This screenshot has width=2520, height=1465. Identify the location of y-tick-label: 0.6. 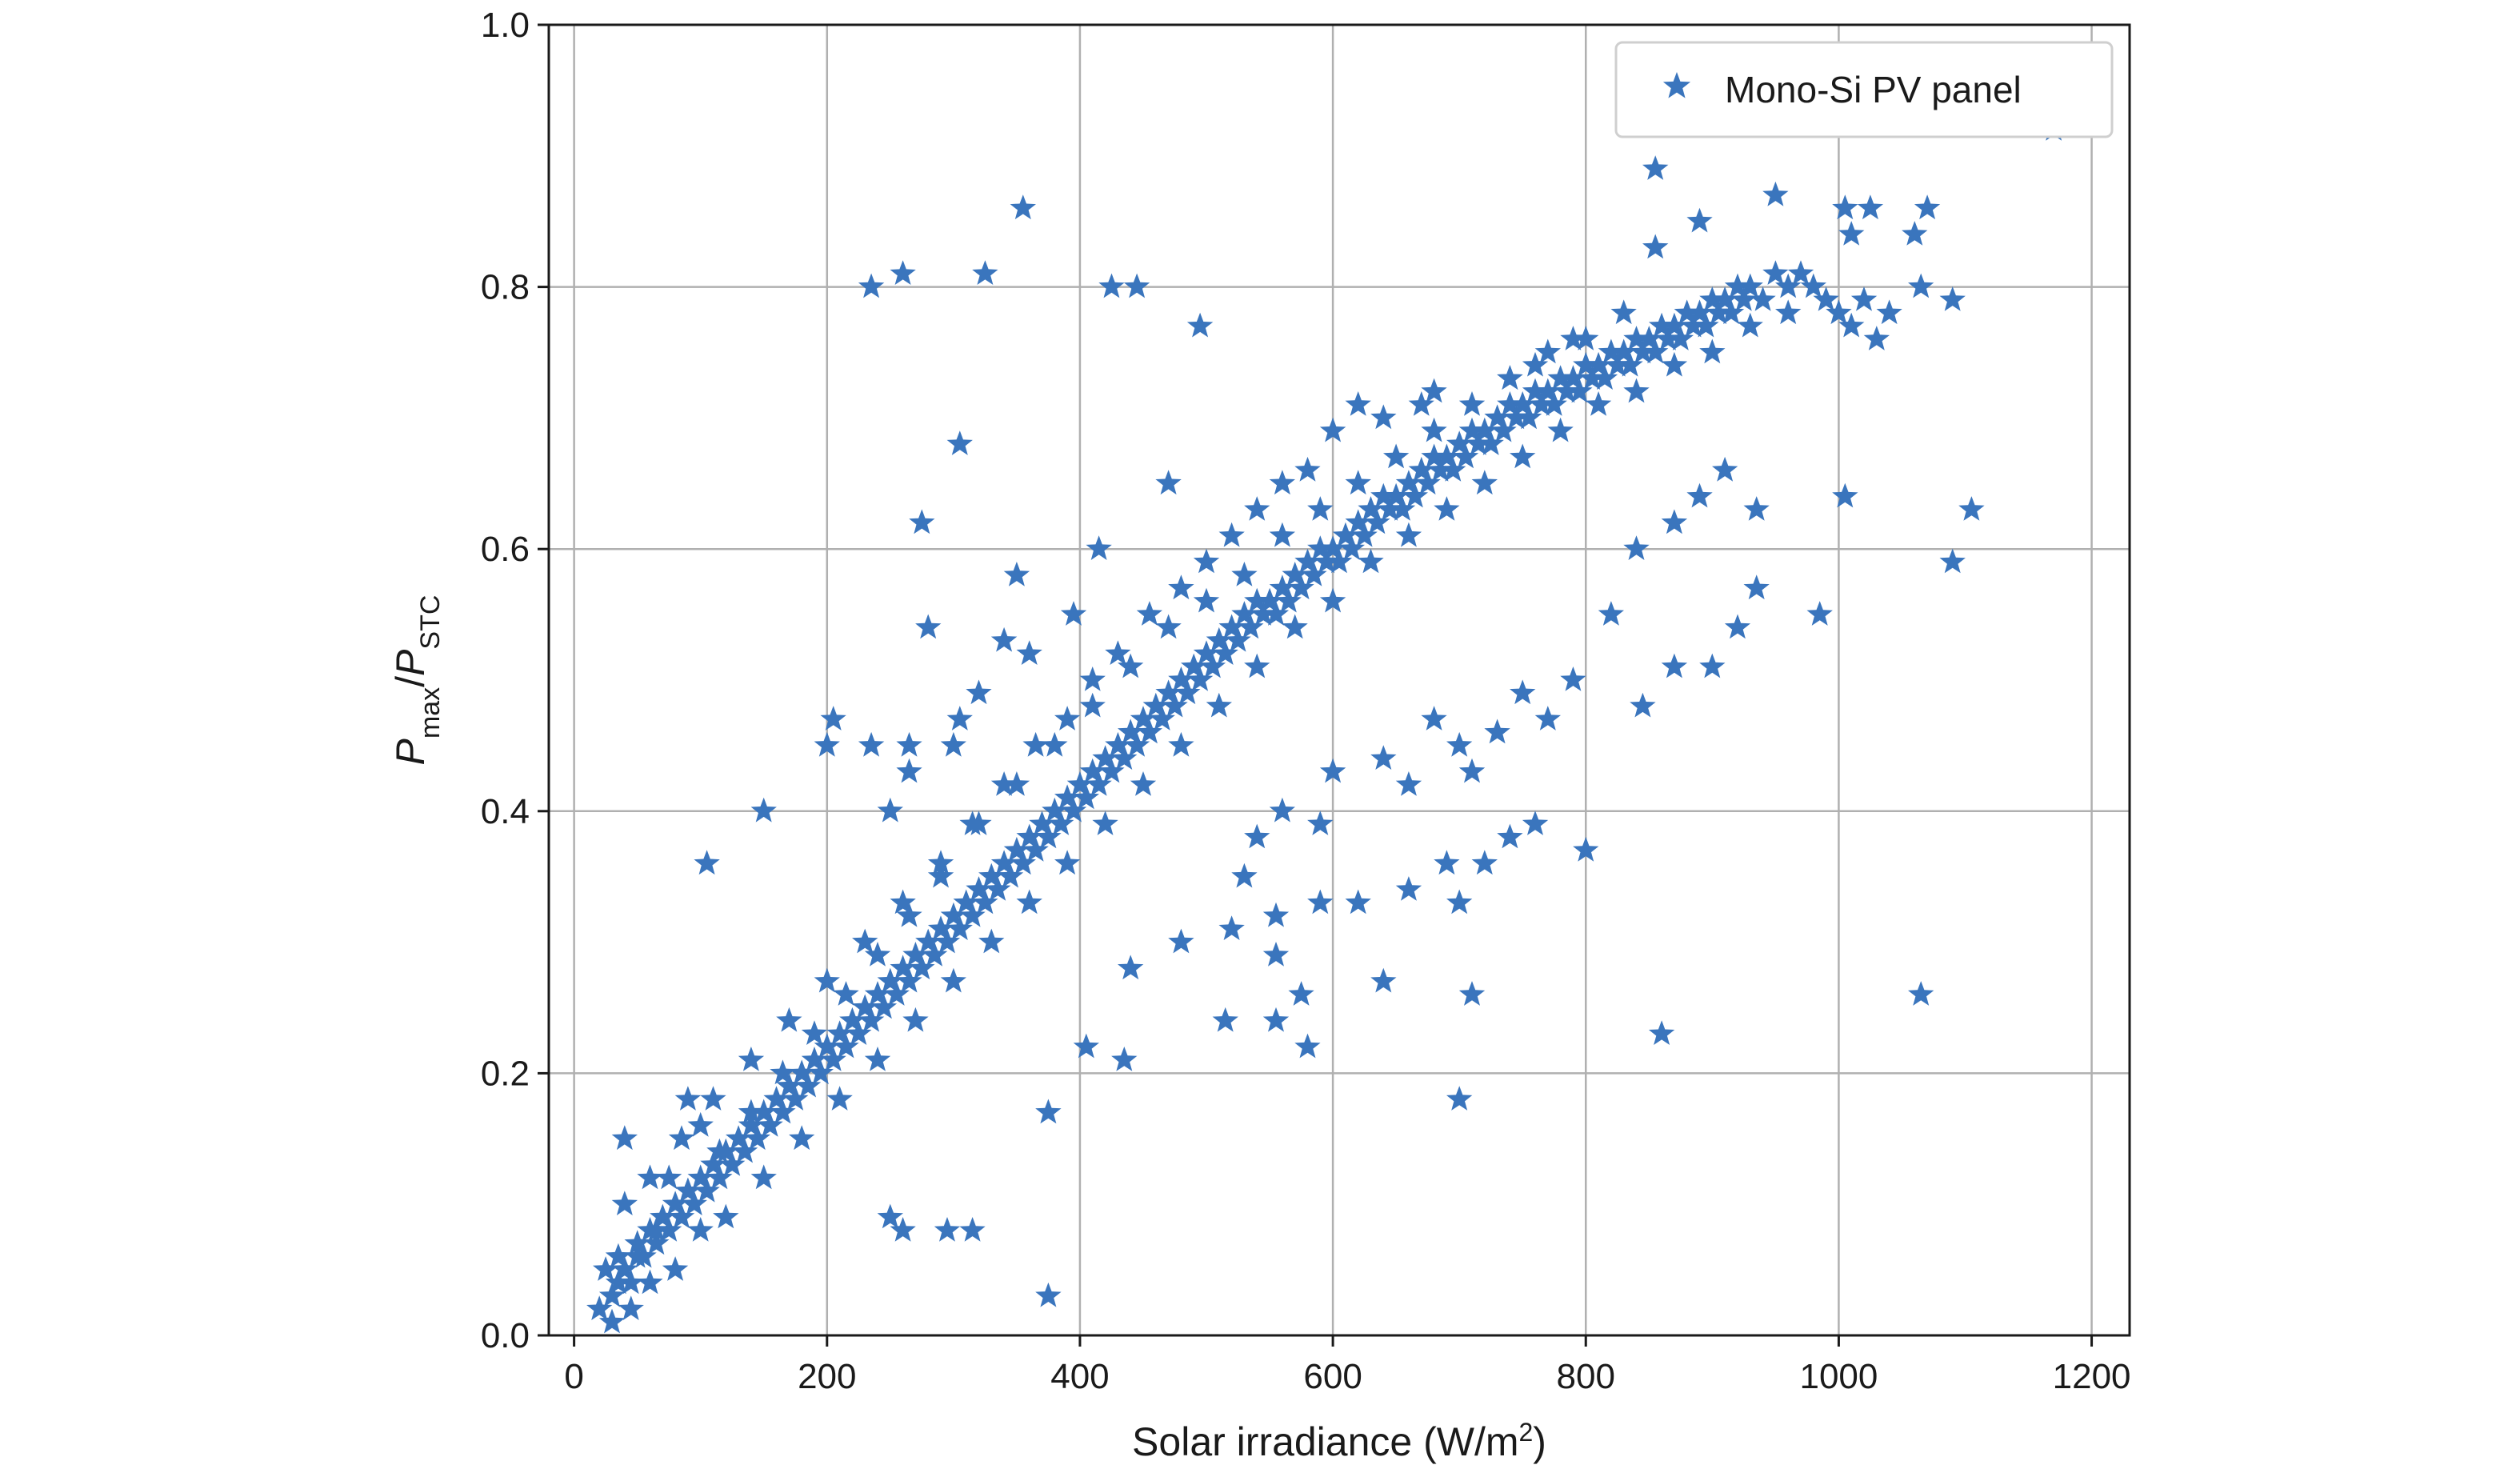
(505, 549).